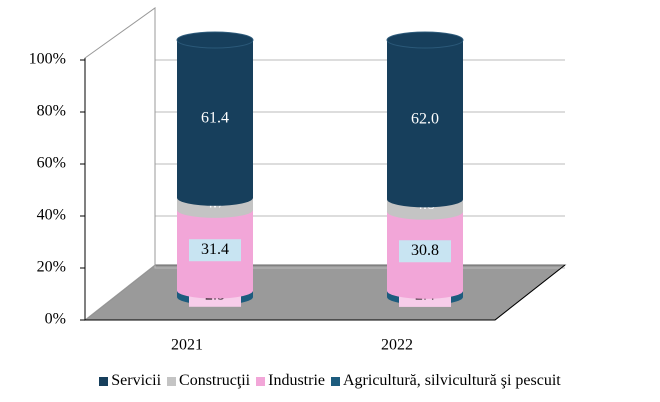 Image resolution: width=660 pixels, height=402 pixels. What do you see at coordinates (47, 59) in the screenshot?
I see `y-tick-label: 100%` at bounding box center [47, 59].